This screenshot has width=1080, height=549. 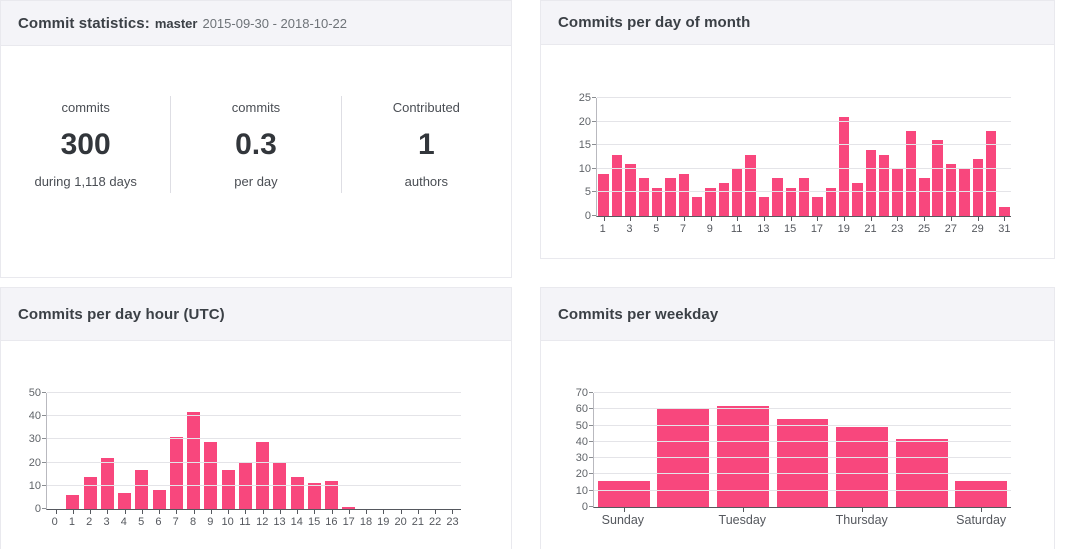 What do you see at coordinates (227, 522) in the screenshot?
I see `x-axis-label: 10` at bounding box center [227, 522].